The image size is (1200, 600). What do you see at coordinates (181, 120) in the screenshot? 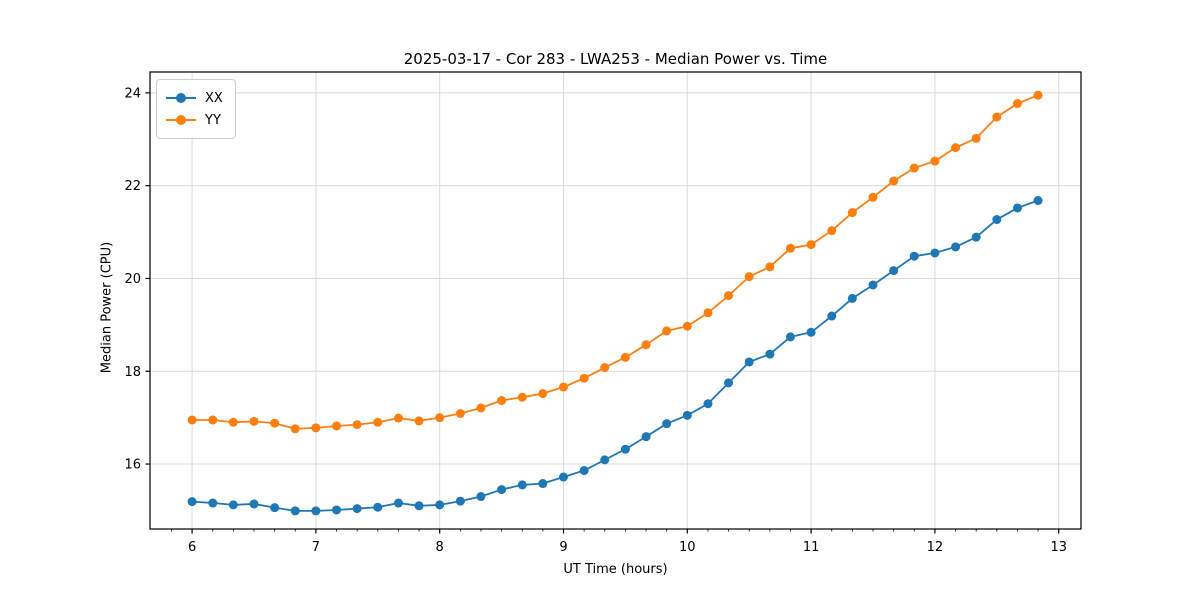
I see `yy-series-marker-icon` at bounding box center [181, 120].